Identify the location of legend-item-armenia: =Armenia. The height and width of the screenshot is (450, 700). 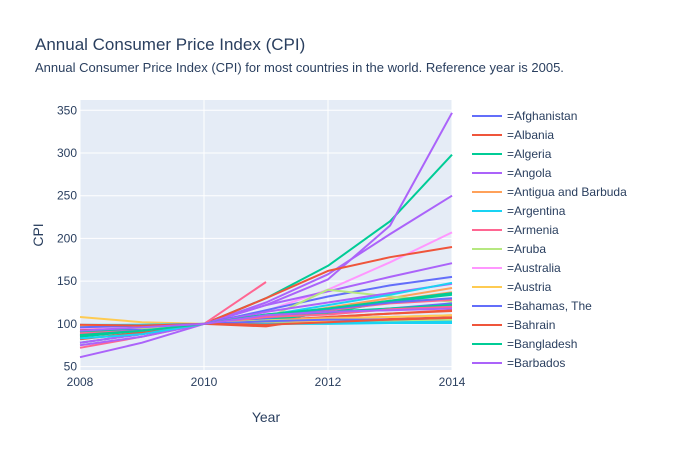
(549, 229).